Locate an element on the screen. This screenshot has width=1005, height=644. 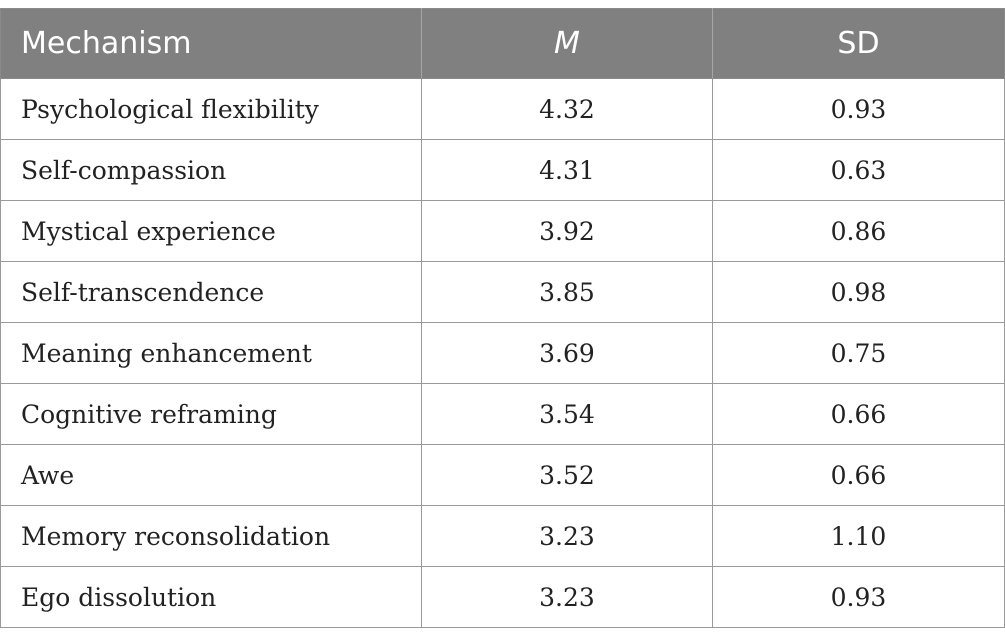
table-row: Memory reconsolidation 3.23 1.10 is located at coordinates (502, 536).